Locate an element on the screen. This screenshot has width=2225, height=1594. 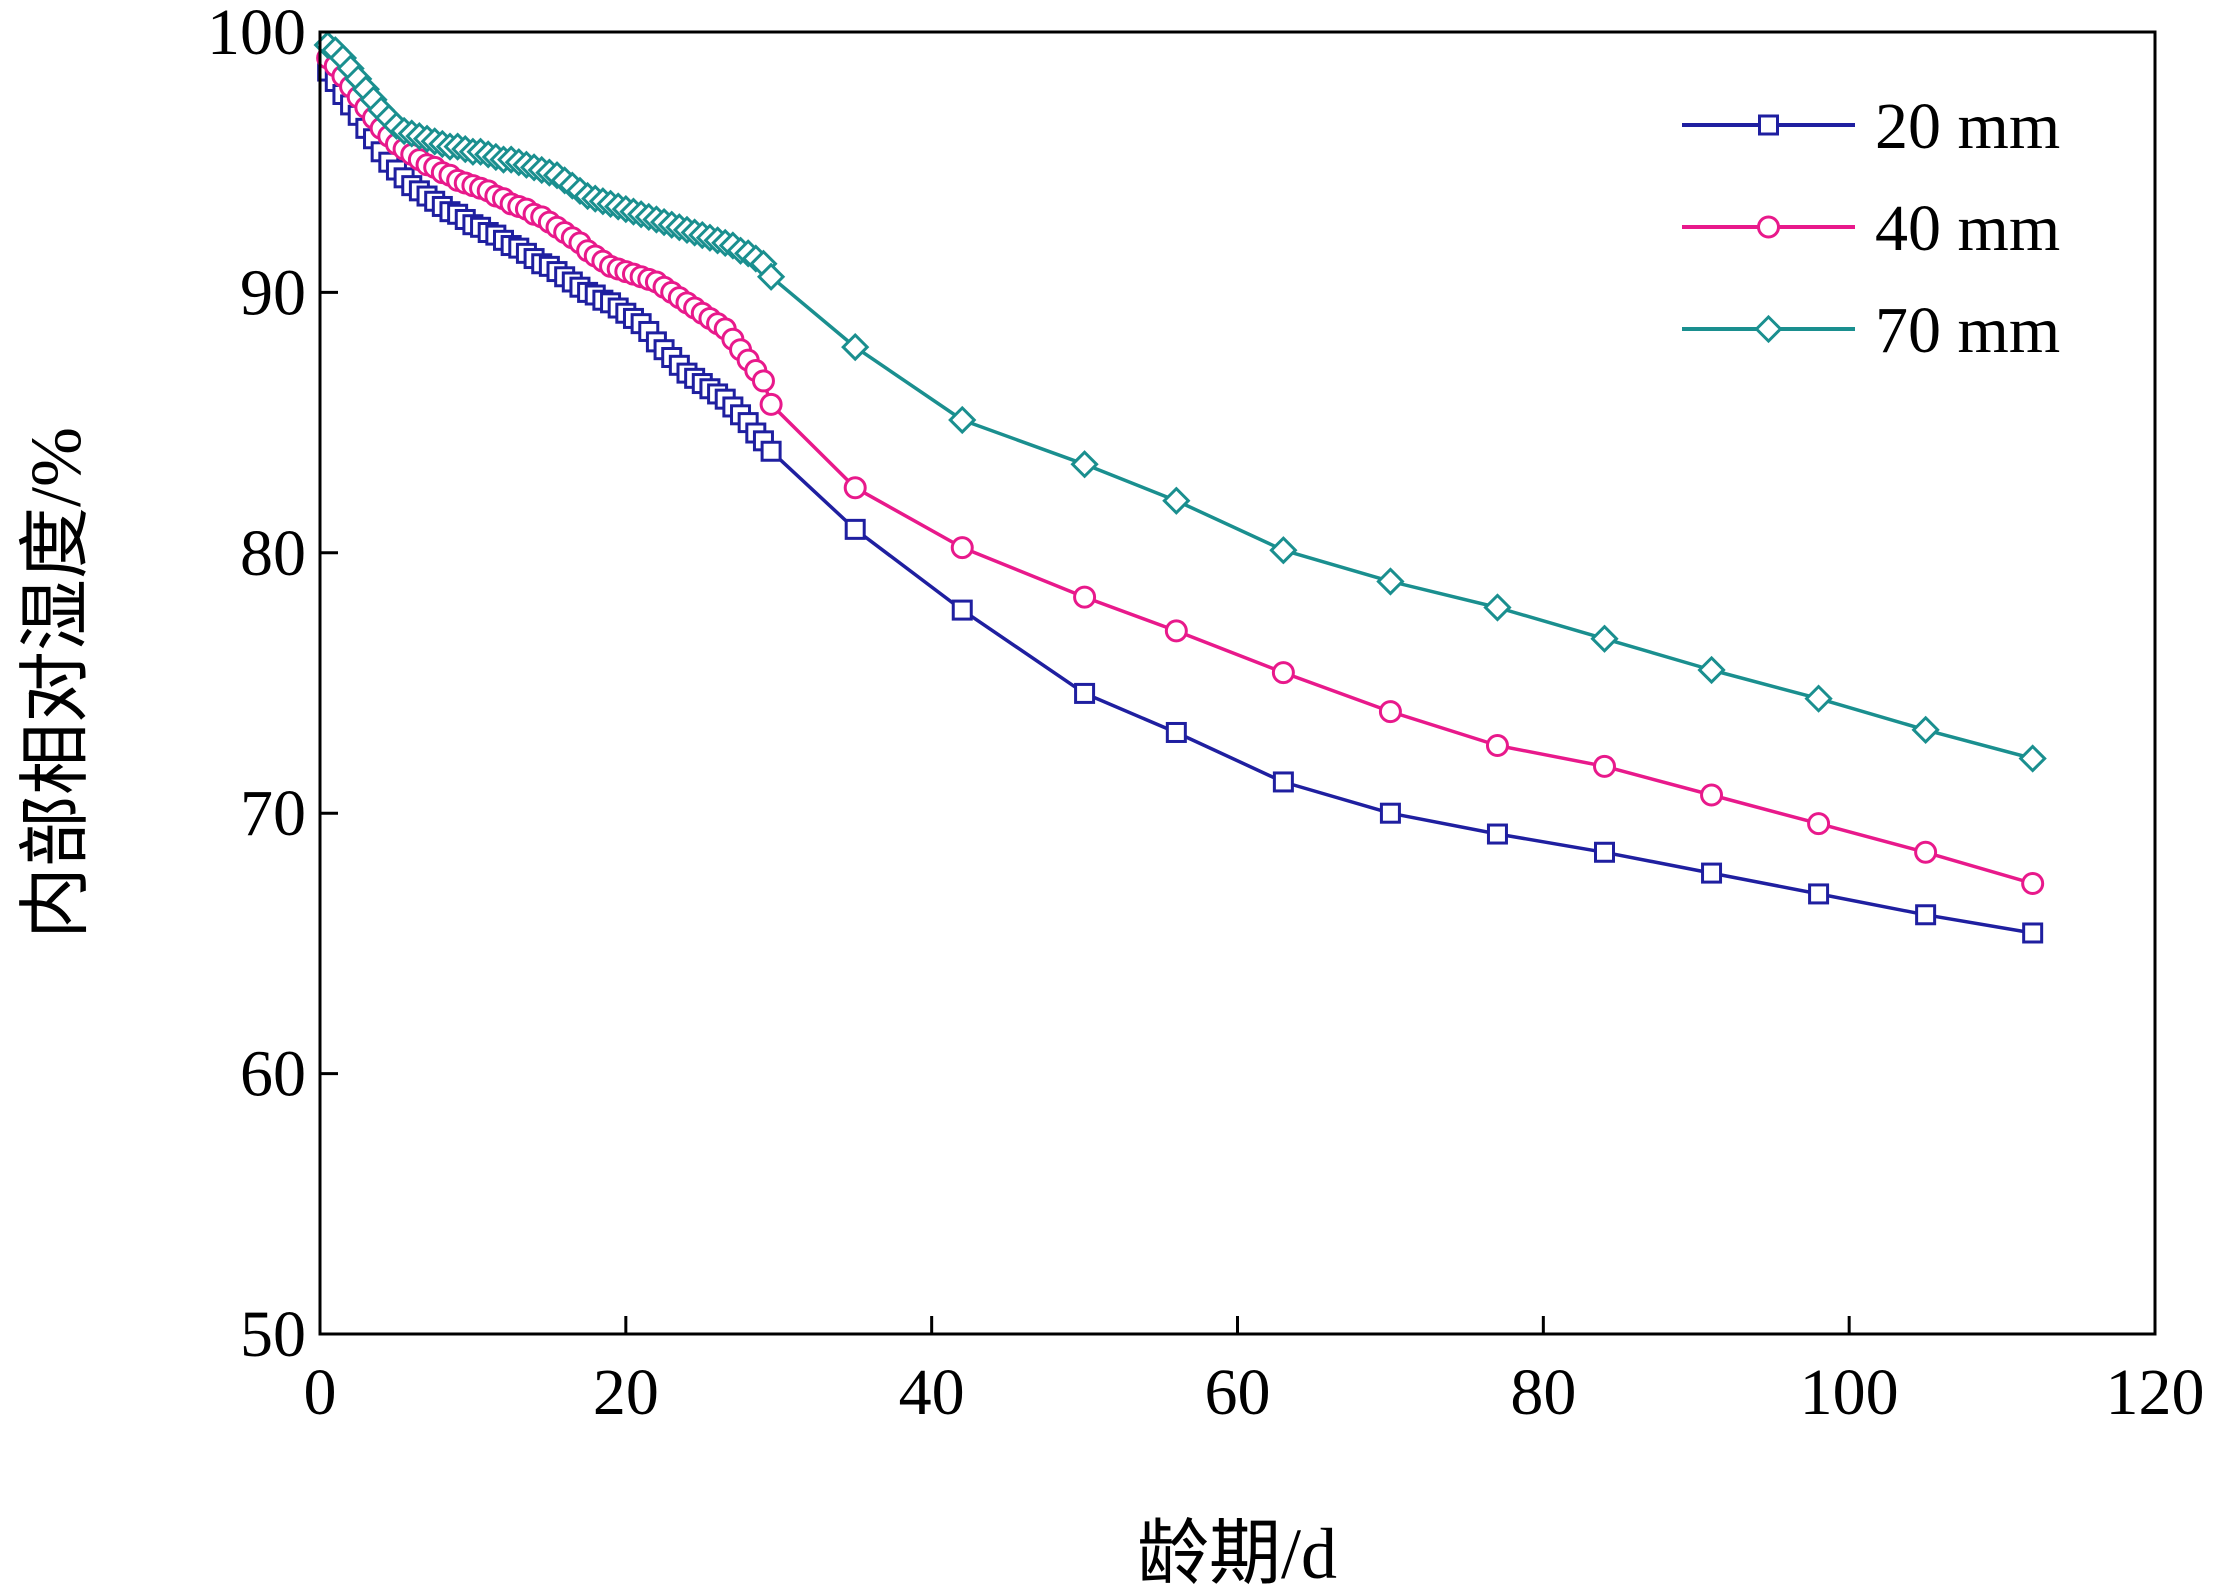
y-tick-label: 90 is located at coordinates (273, 292).